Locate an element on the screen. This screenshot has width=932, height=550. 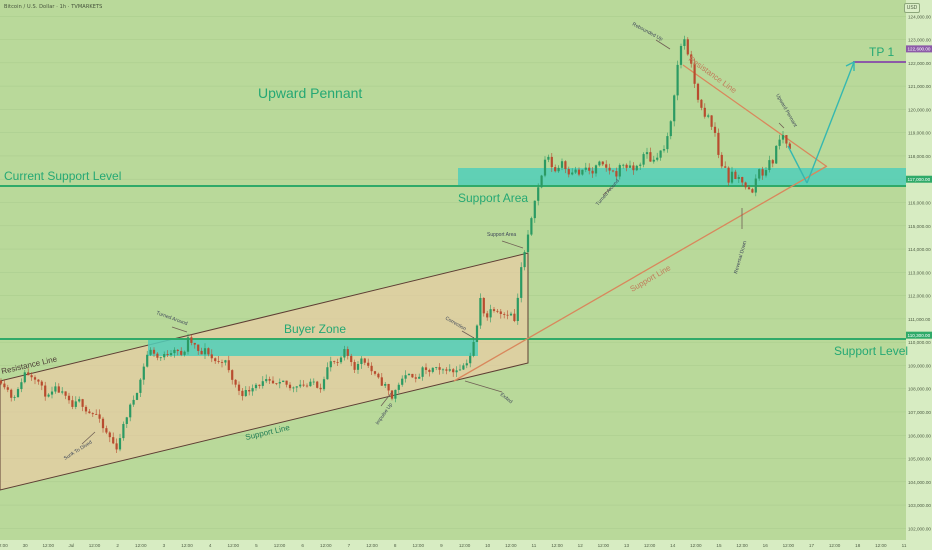
y-tick-label: 114,000.00 is located at coordinates (919, 249).